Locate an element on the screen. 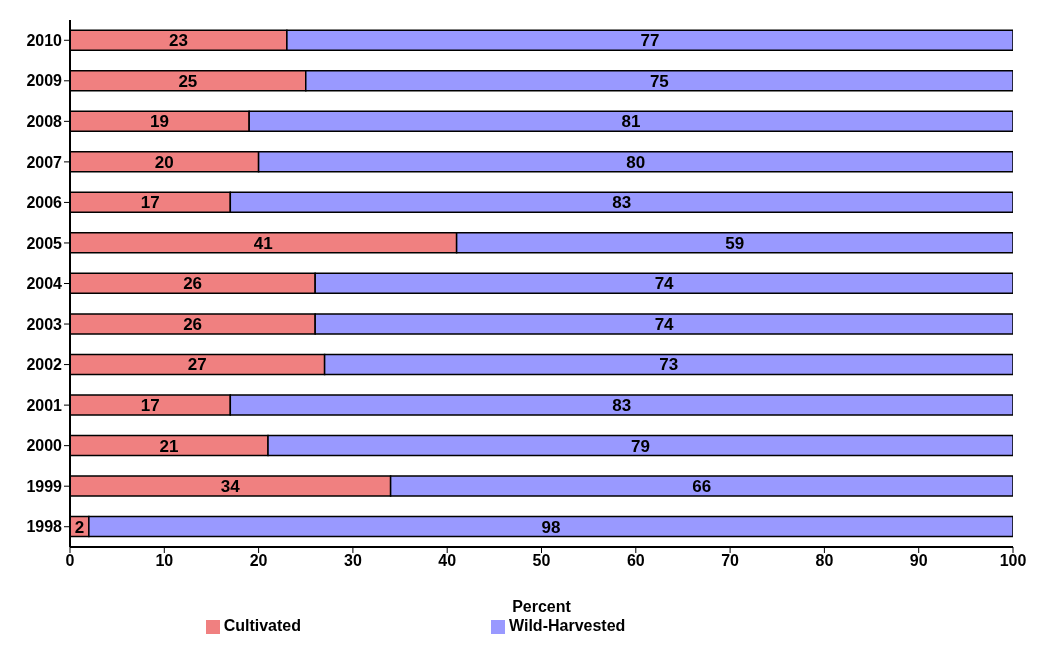 This screenshot has width=1041, height=653. data-label: 81 is located at coordinates (631, 122).